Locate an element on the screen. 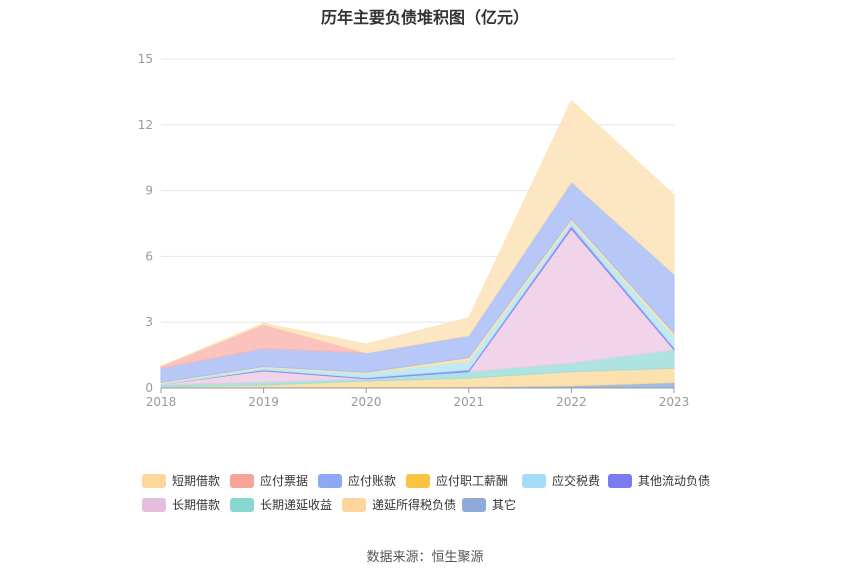 The height and width of the screenshot is (575, 850). legend-label: 长期借款 is located at coordinates (196, 505).